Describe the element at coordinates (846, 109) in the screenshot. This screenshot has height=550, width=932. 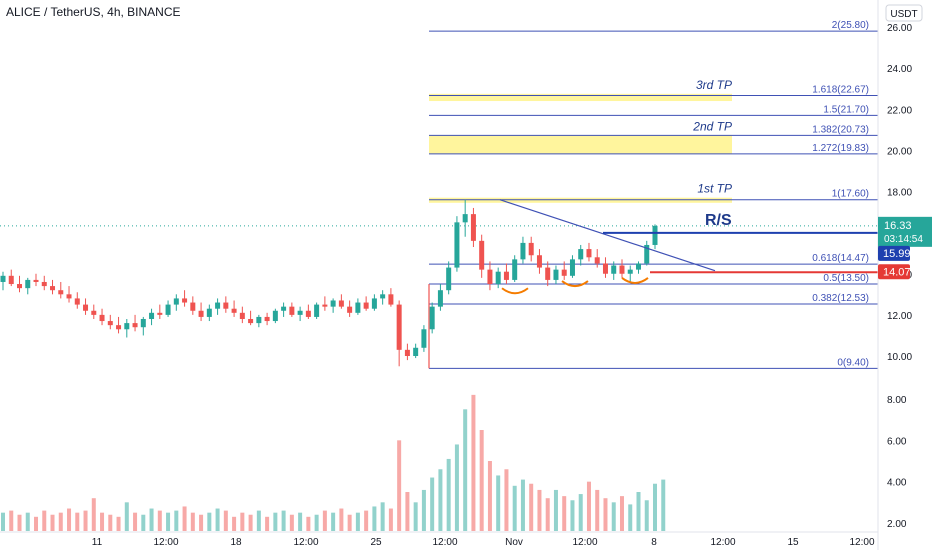
I see `fib-level-label: 1.5(21.70)` at that location.